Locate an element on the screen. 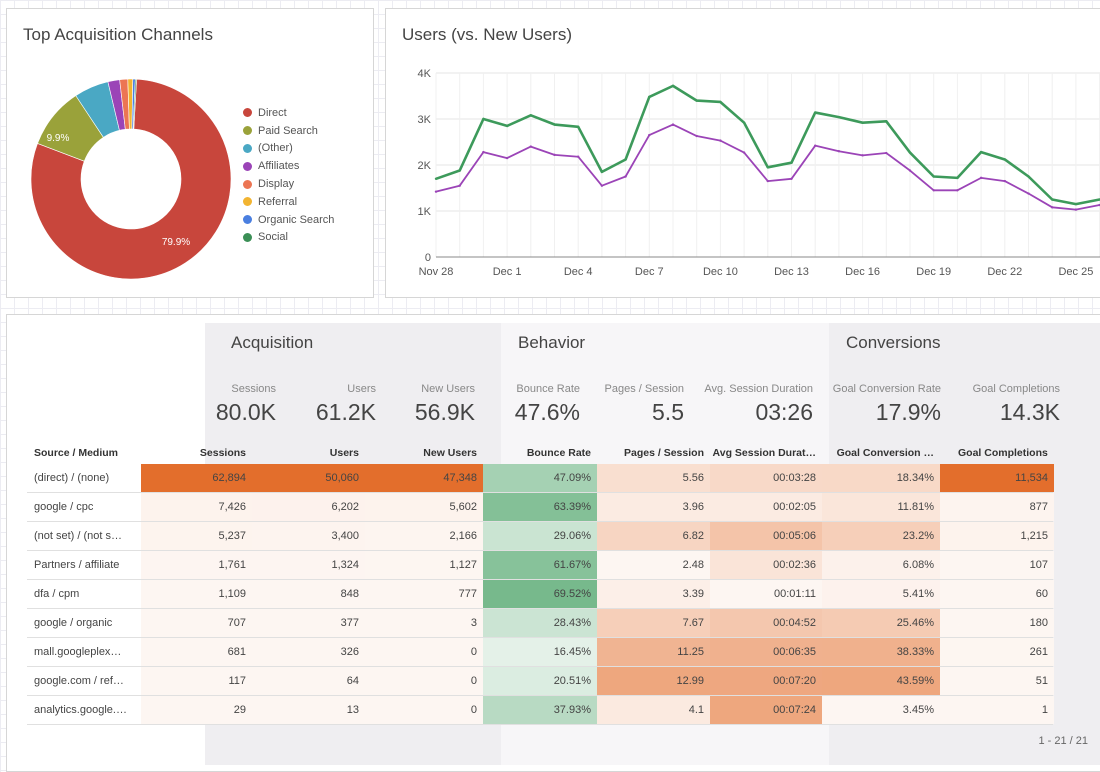 This screenshot has width=1100, height=772. group-conversions: Conversions is located at coordinates (893, 342).